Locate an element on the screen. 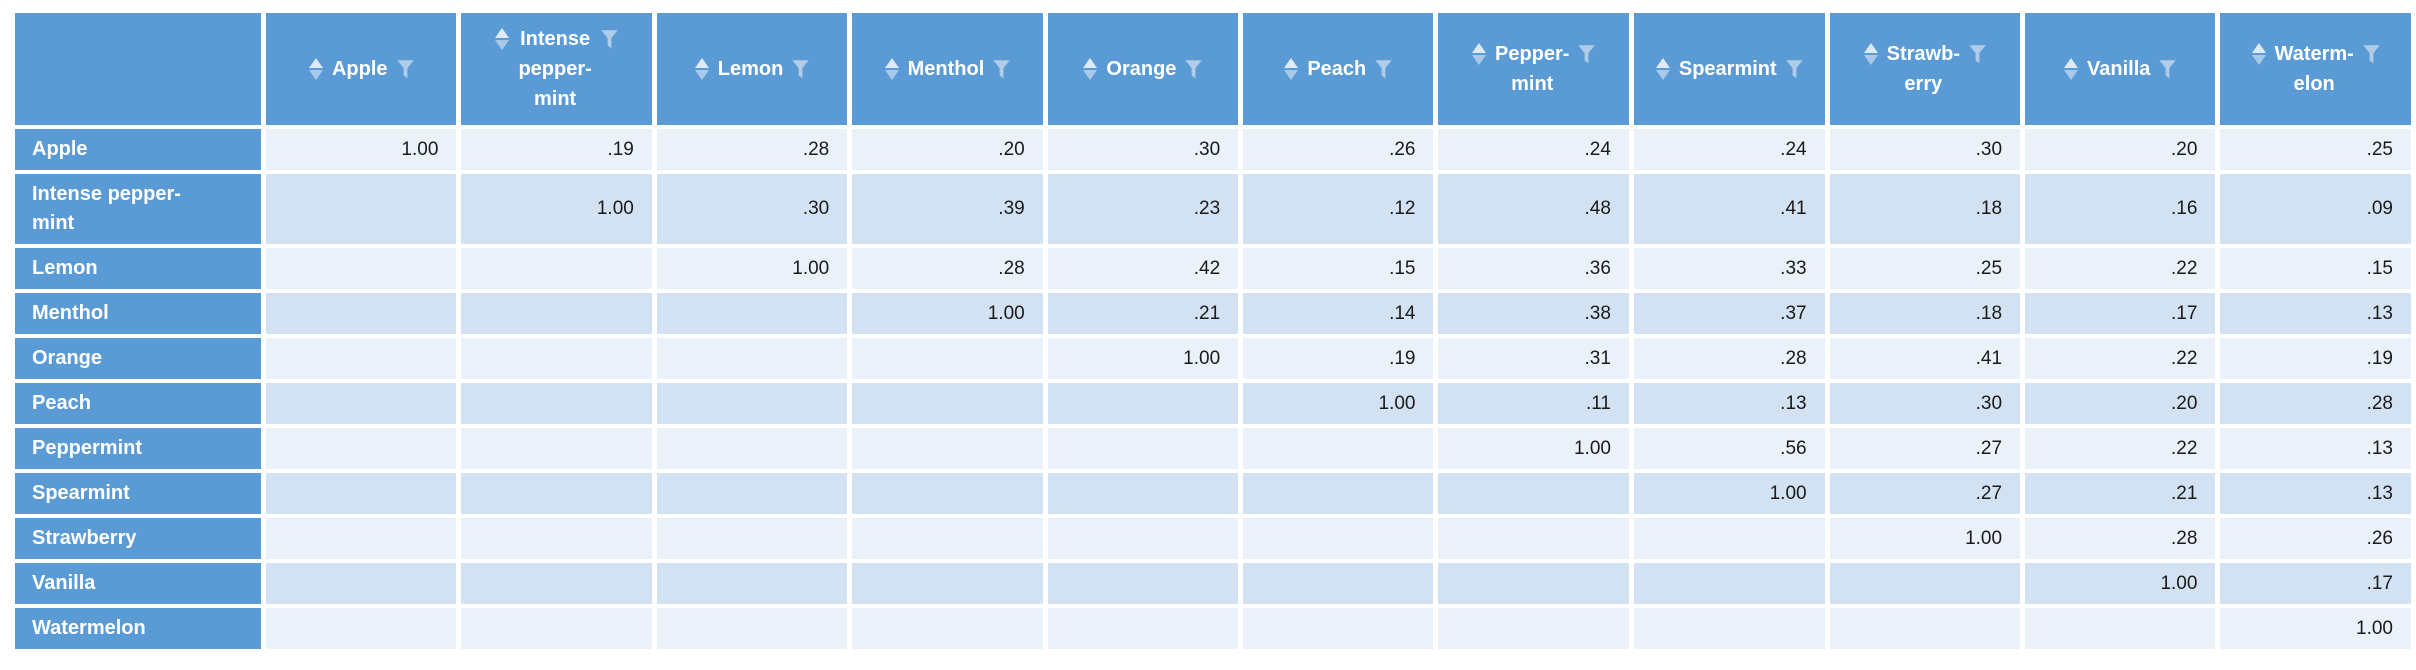 The image size is (2416, 670). column-header-apple: Apple is located at coordinates (361, 69).